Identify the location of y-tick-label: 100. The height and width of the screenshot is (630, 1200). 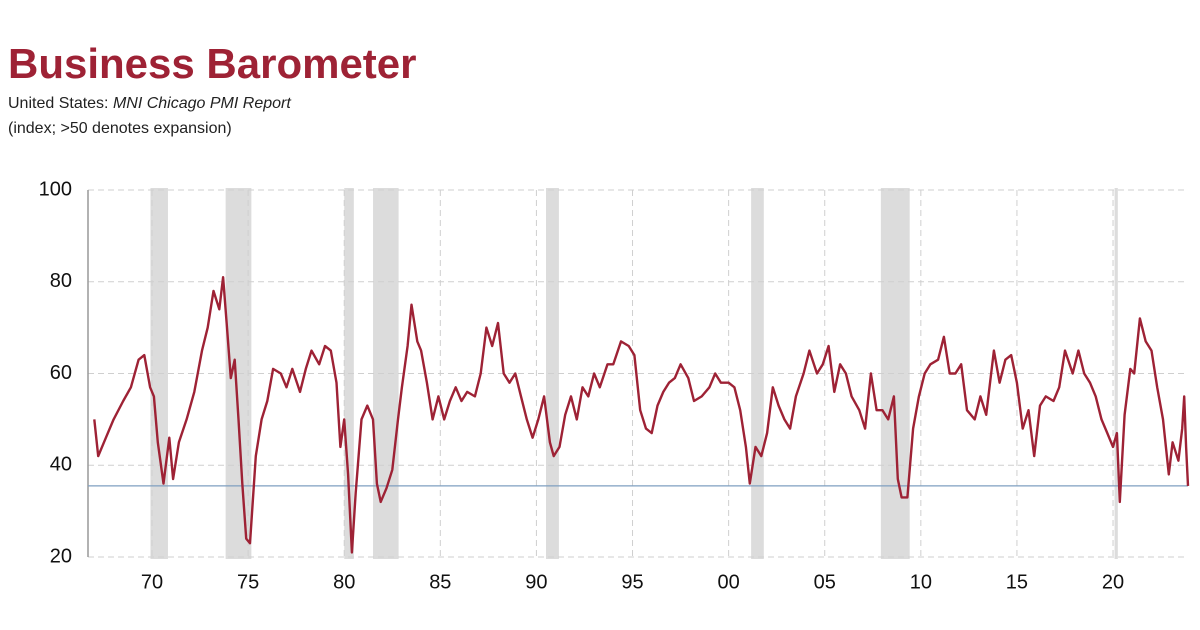
(55, 189).